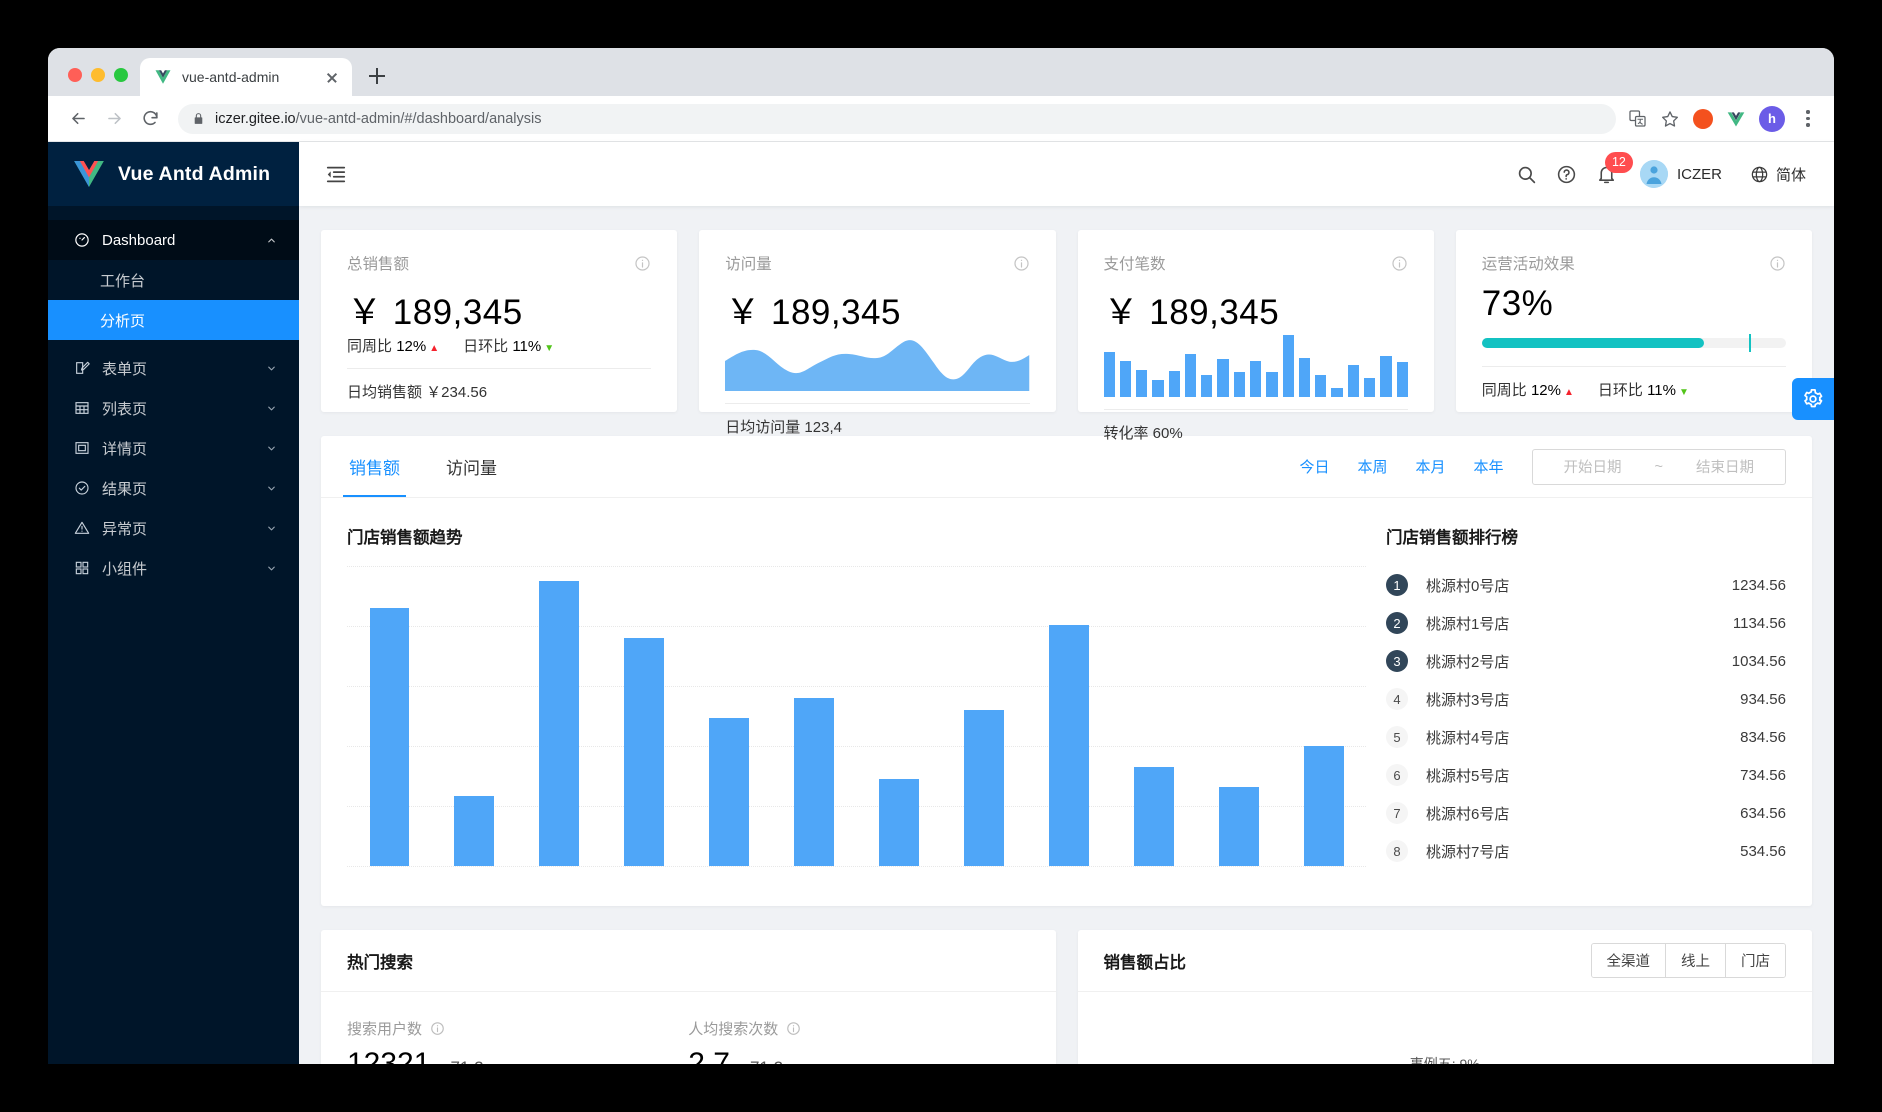  Describe the element at coordinates (1397, 737) in the screenshot. I see `rank-number-badge: 5` at that location.